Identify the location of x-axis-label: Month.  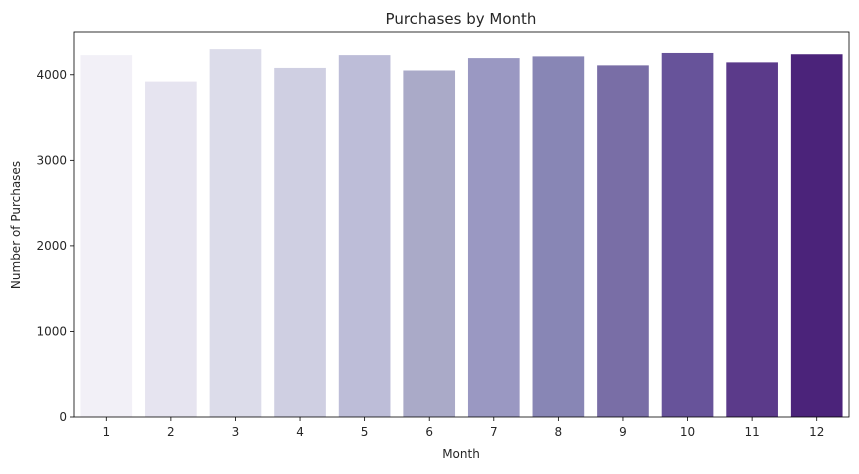
(461, 454).